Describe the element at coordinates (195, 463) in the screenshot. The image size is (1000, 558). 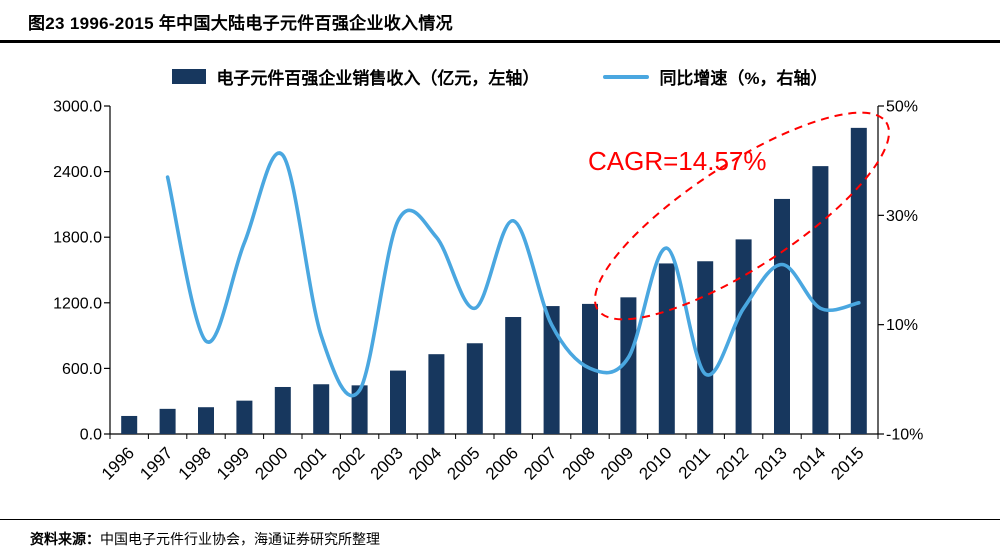
I see `x-axis-label-1998: 1998` at that location.